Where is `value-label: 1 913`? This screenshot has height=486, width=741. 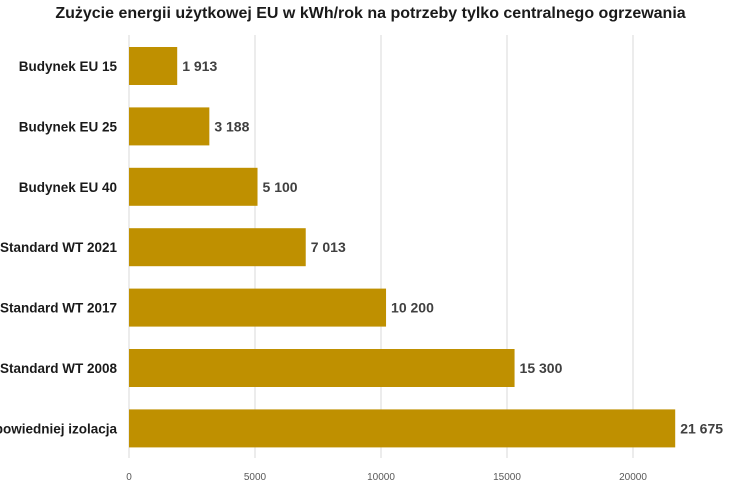 value-label: 1 913 is located at coordinates (199, 66).